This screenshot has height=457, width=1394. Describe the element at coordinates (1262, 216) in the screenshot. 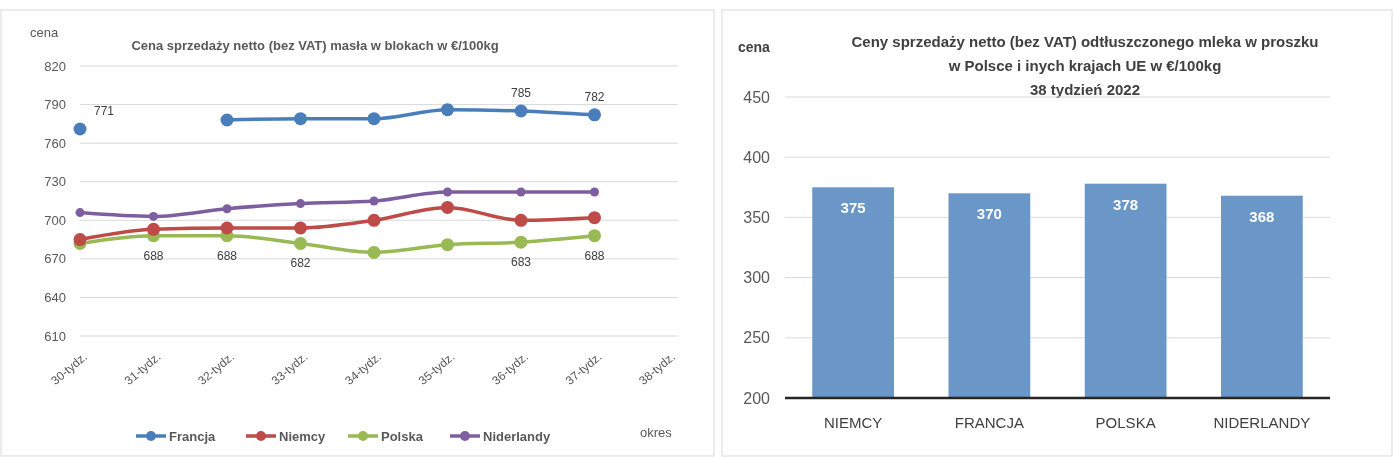

I see `data-label: 368` at that location.